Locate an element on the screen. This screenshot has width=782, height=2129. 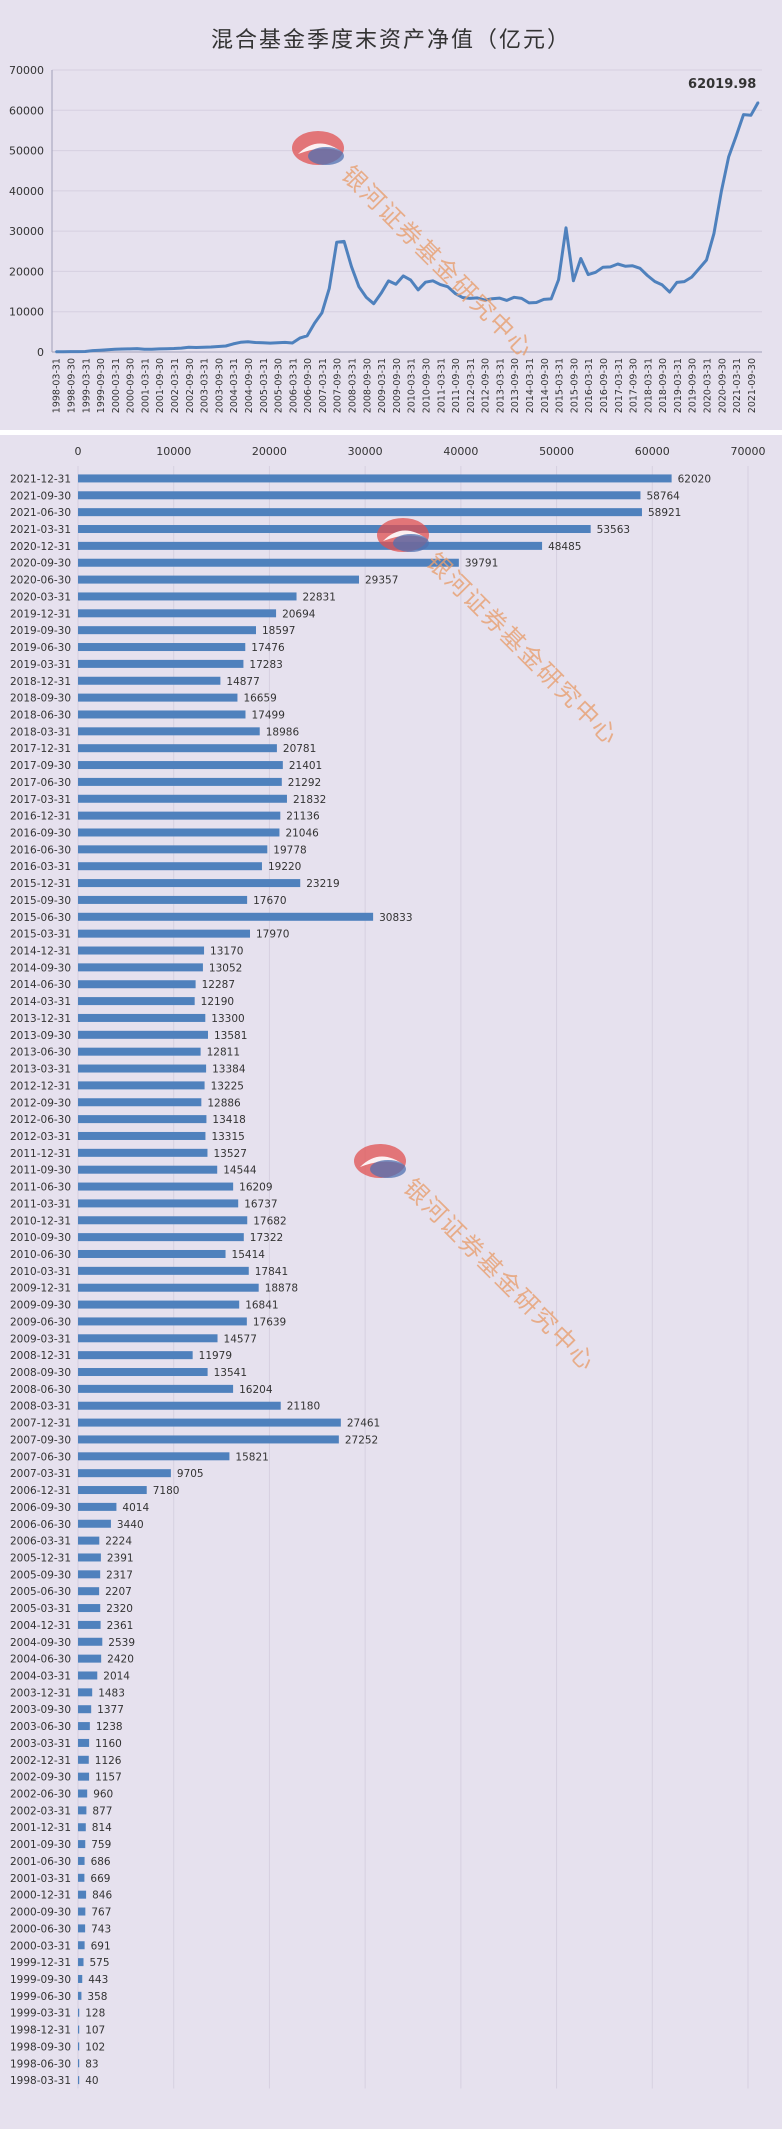
category-label: 2021-09-30 is located at coordinates (40, 496).